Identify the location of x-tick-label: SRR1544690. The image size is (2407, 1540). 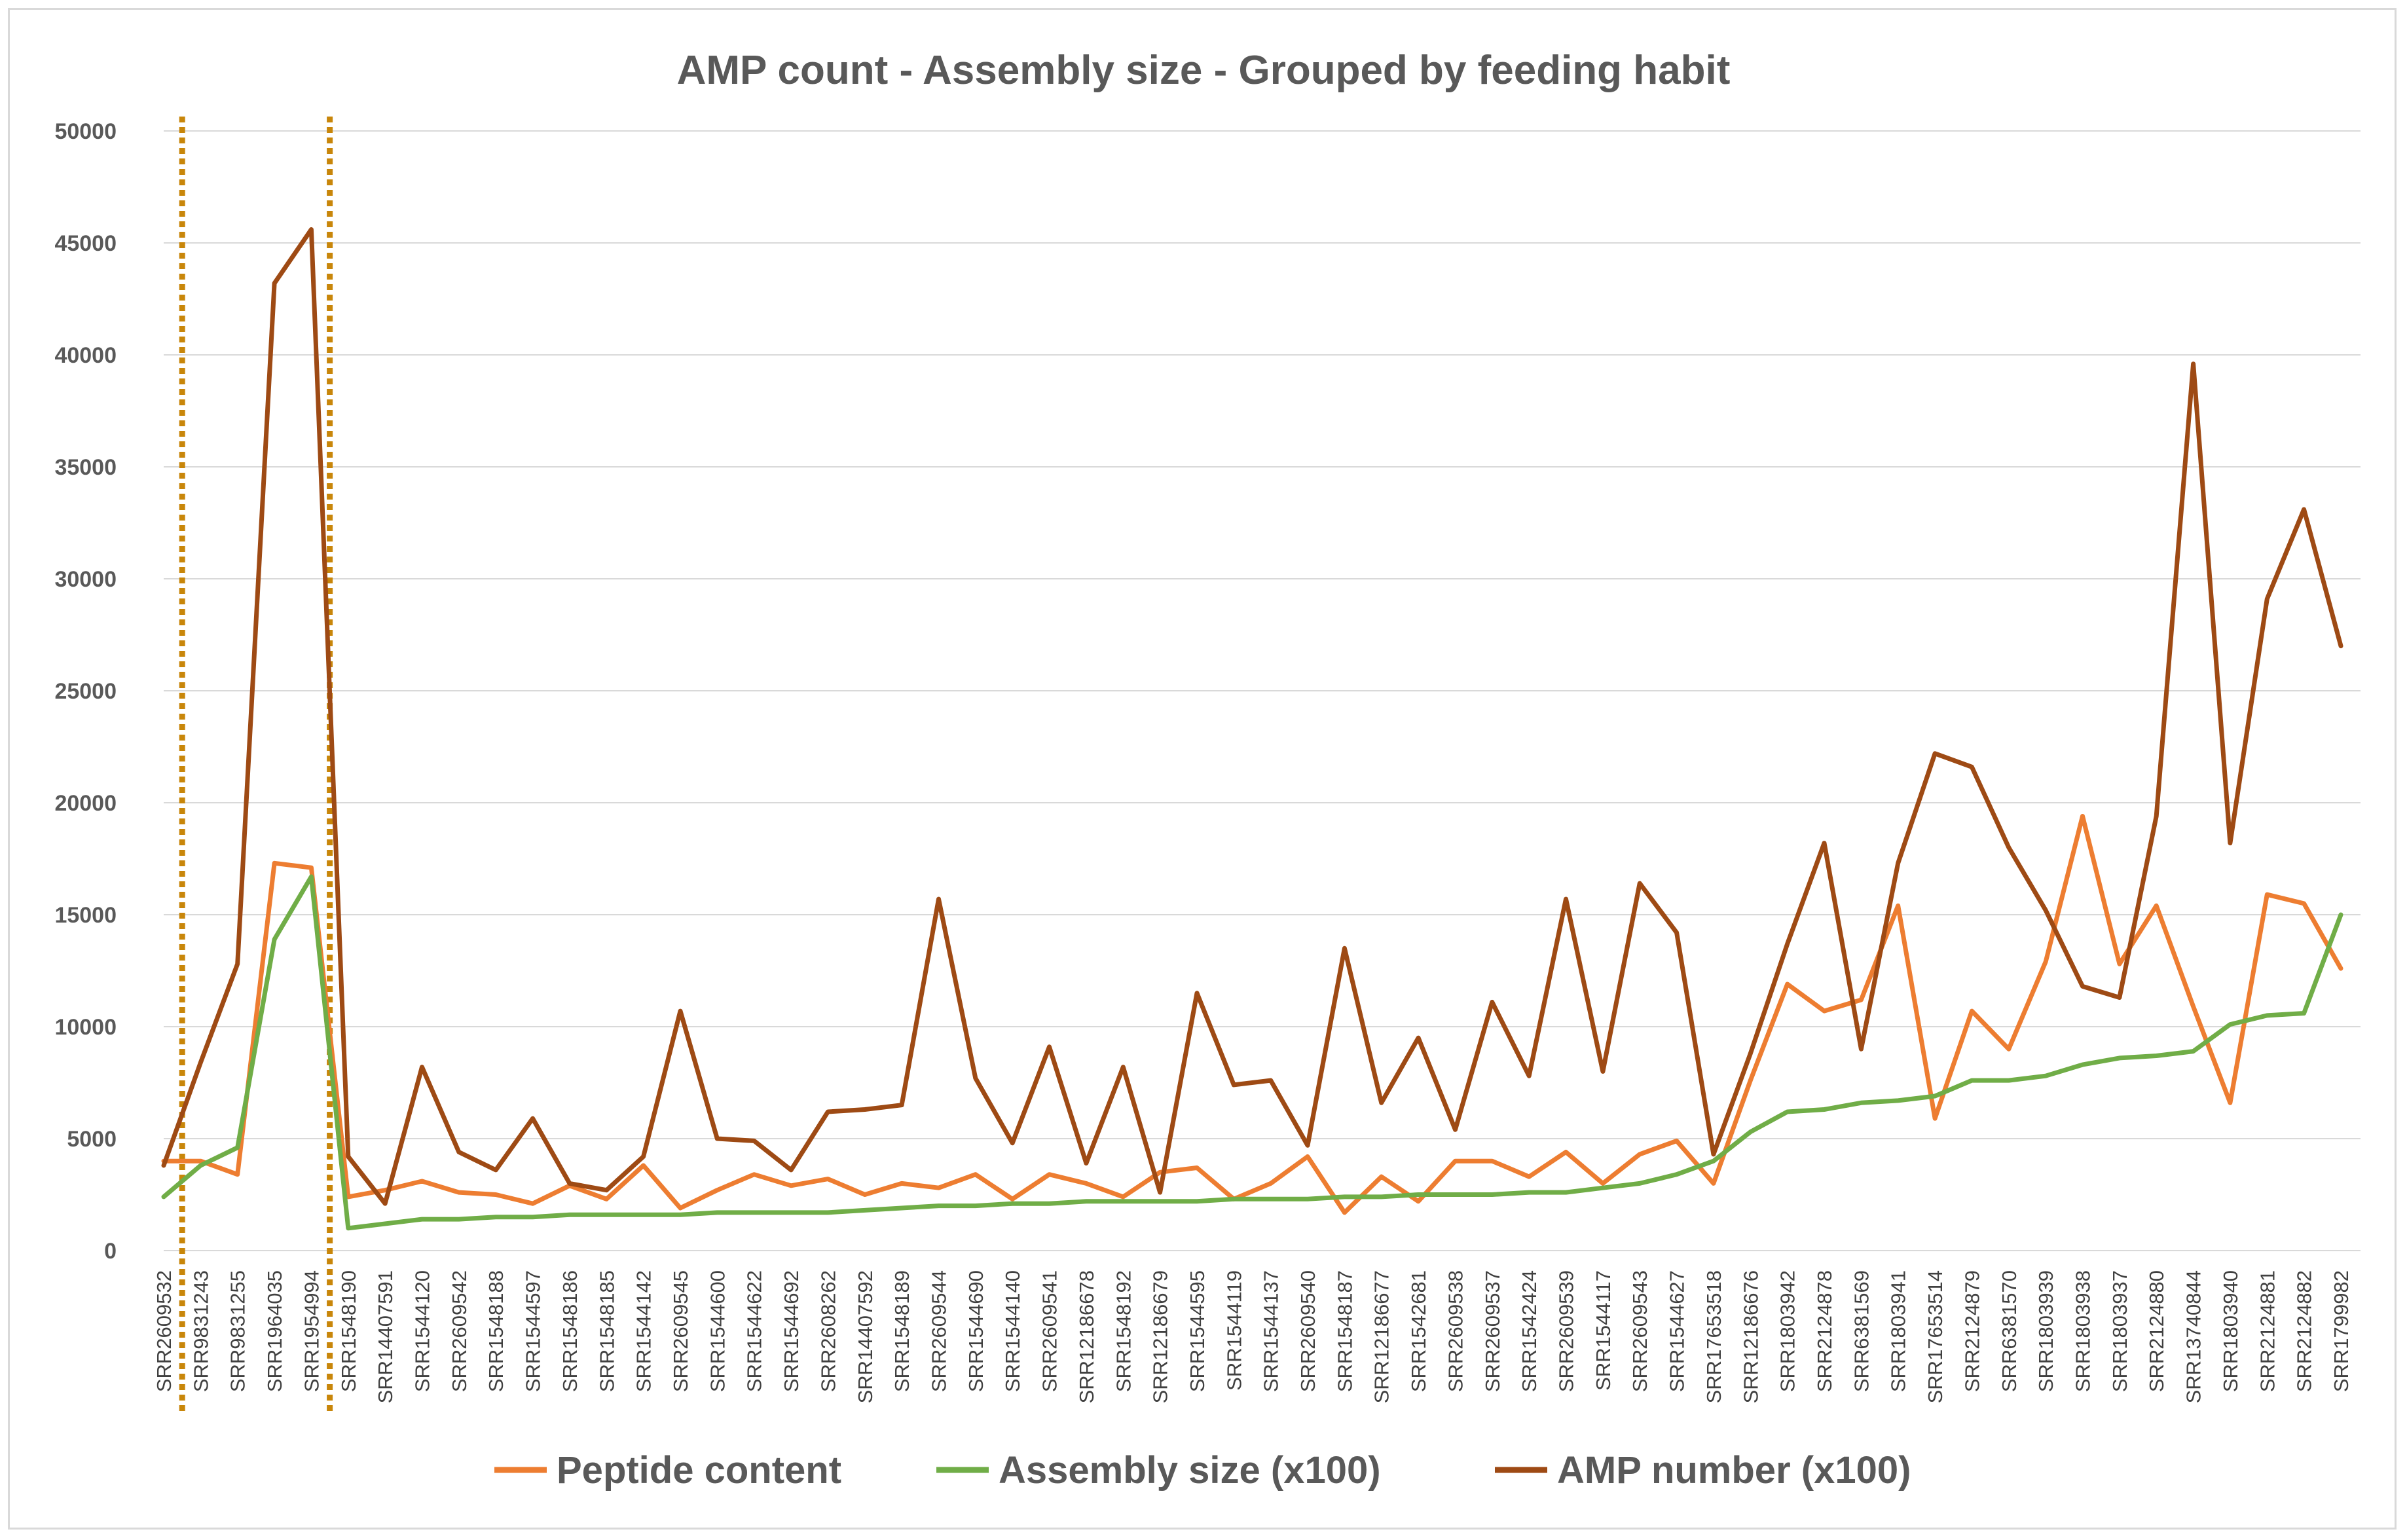
(976, 1331).